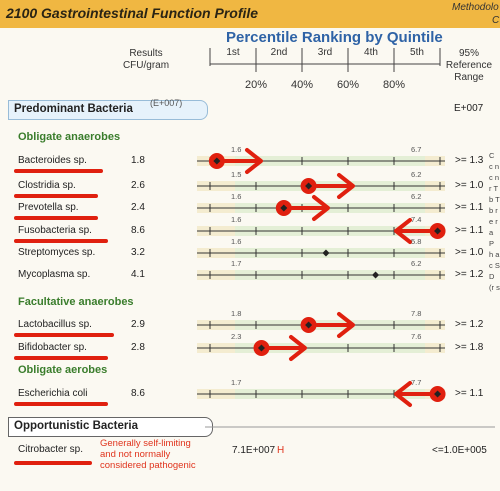 This screenshot has width=500, height=491. I want to click on predominant-section-bar, so click(108, 110).